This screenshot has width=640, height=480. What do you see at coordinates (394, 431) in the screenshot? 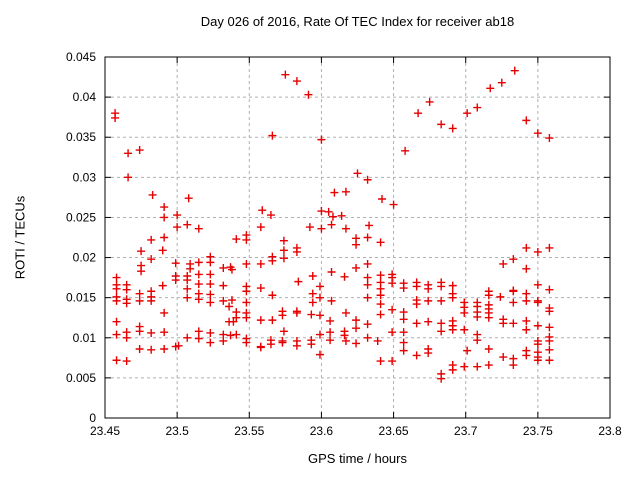
I see `x-tick-label: 23.65` at bounding box center [394, 431].